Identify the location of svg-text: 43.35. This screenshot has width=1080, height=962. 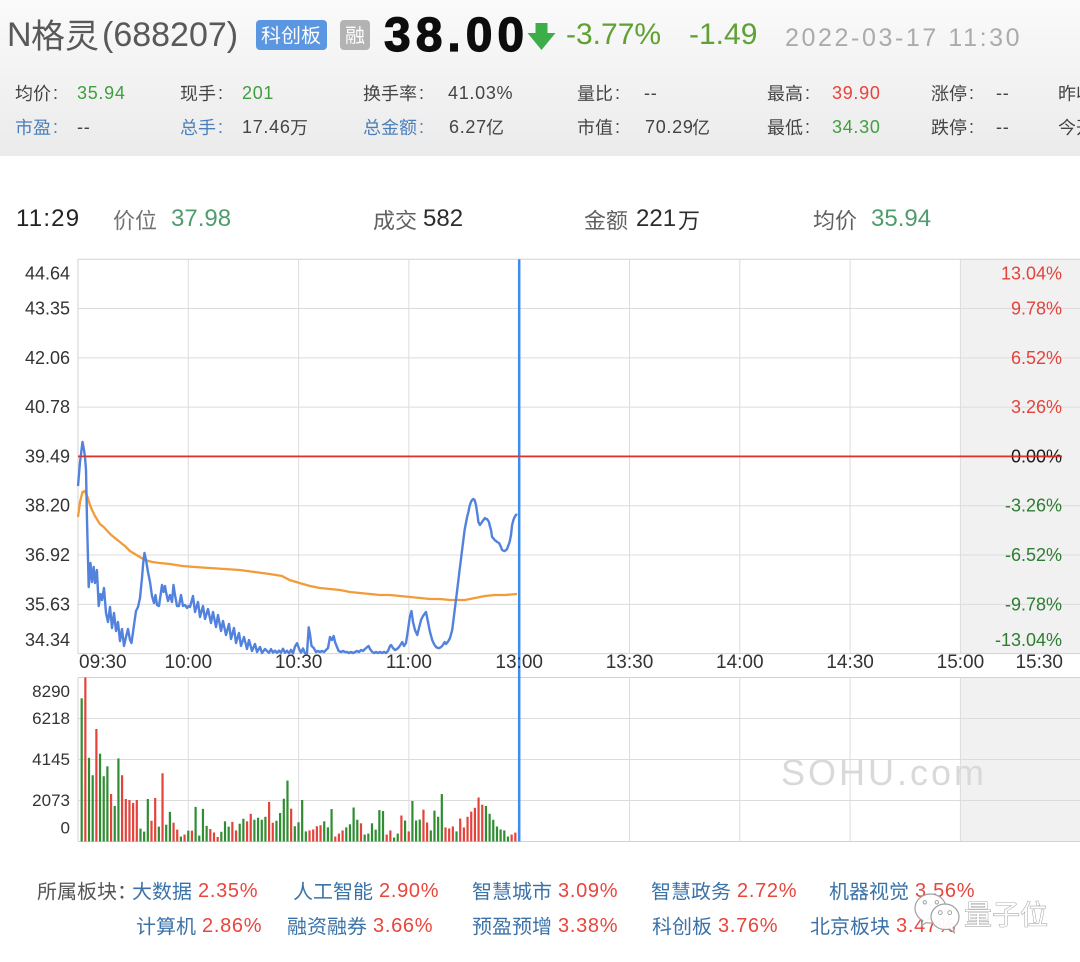
(47, 309).